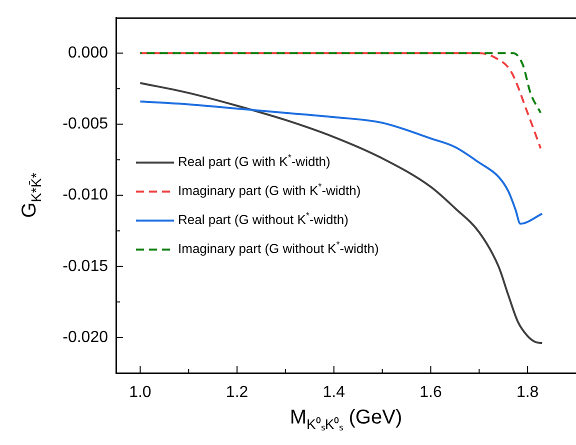 This screenshot has width=576, height=445. Describe the element at coordinates (527, 393) in the screenshot. I see `x-tick-label: 1.8` at that location.